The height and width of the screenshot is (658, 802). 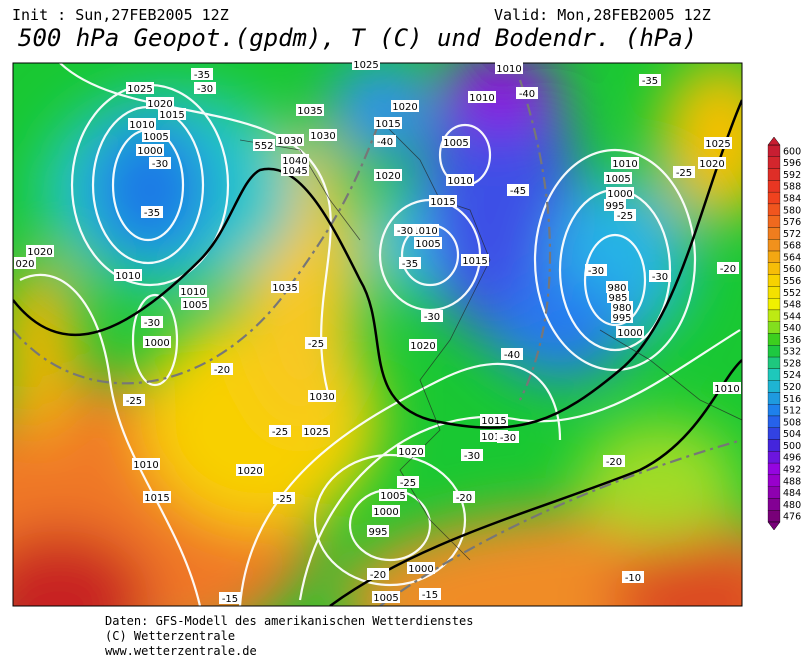 What do you see at coordinates (120, 15) in the screenshot?
I see `init-time: Init : Sun,27FEB2005 12Z` at bounding box center [120, 15].